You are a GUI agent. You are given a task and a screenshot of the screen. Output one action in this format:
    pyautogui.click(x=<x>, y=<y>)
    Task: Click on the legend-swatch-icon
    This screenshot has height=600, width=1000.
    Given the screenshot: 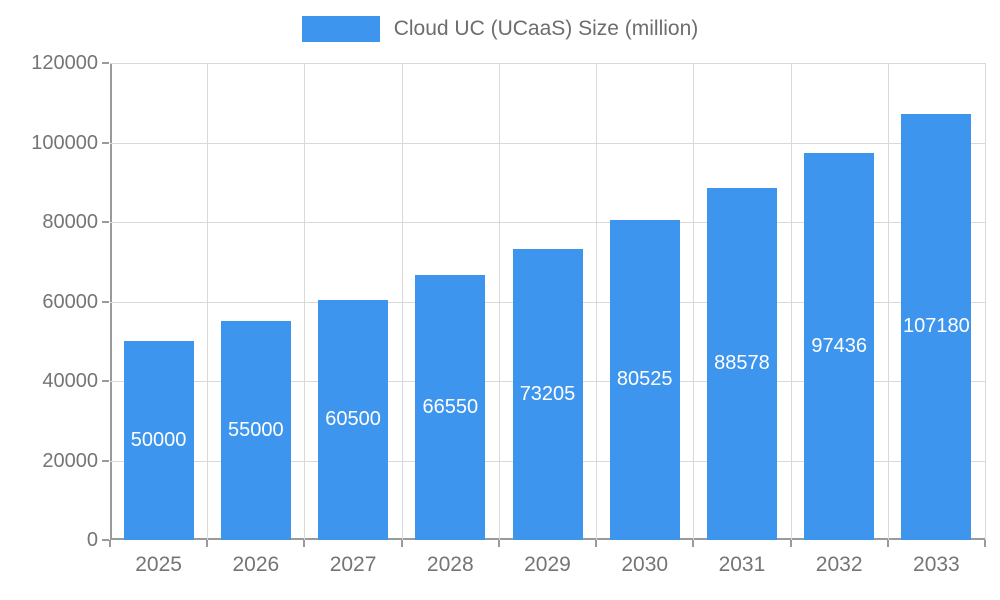 What is the action you would take?
    pyautogui.click(x=340, y=29)
    